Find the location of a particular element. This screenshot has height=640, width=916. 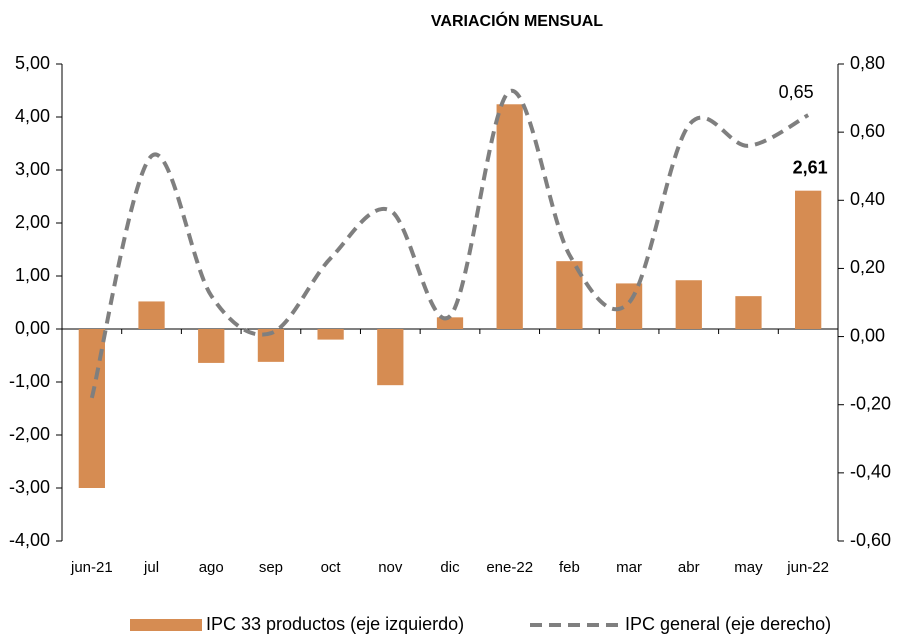

y-tick-label: -4,00 is located at coordinates (29, 540).